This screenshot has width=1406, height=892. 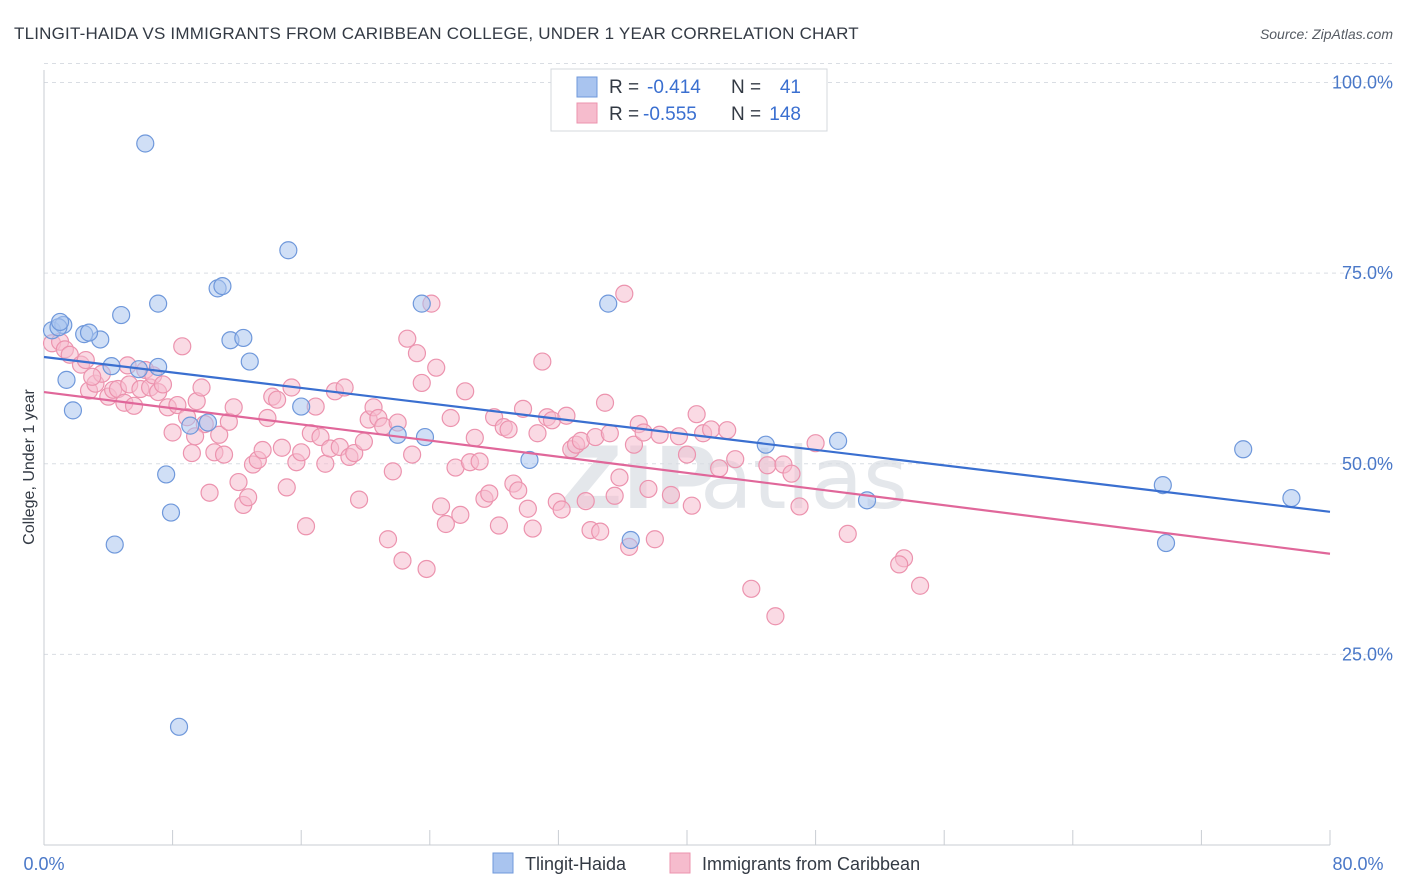 What do you see at coordinates (785, 114) in the screenshot?
I see `legend-n-value-2: 148` at bounding box center [785, 114].